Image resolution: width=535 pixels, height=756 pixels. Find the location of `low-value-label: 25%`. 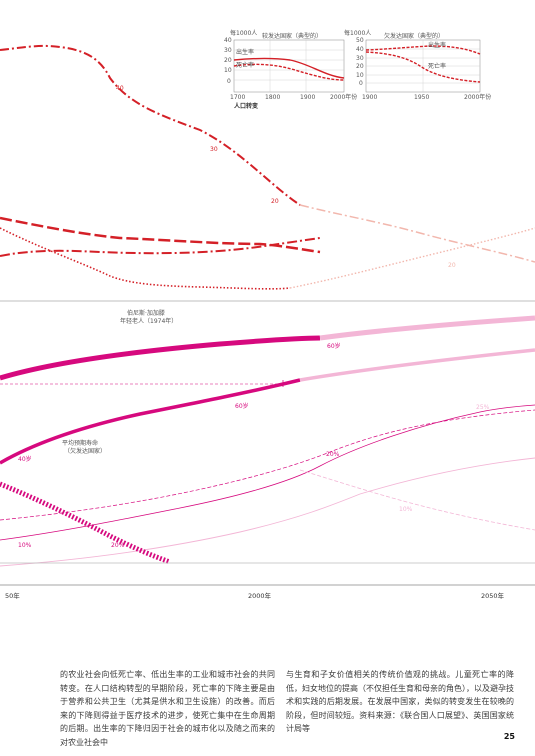

low-value-label: 25% is located at coordinates (483, 407).